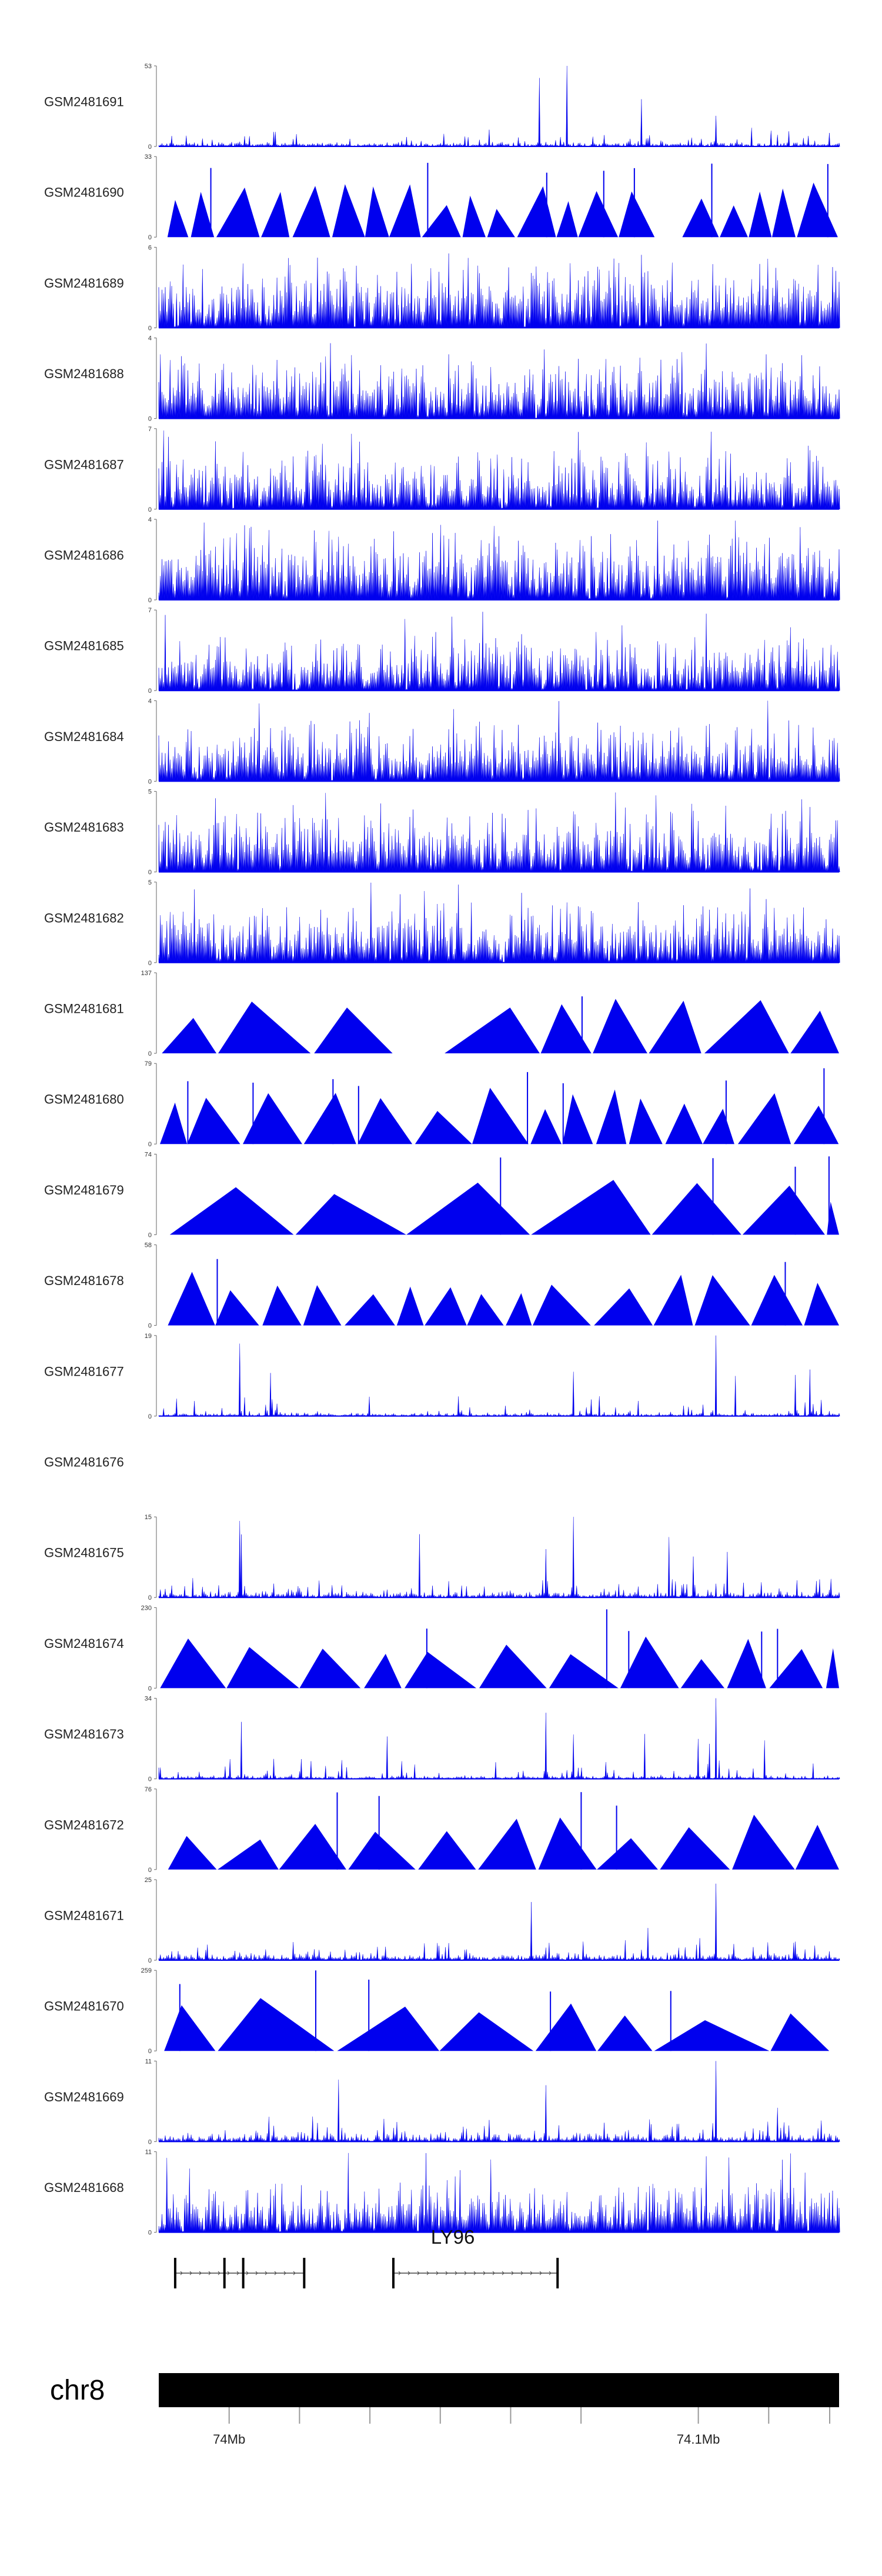 This screenshot has height=2576, width=882. What do you see at coordinates (150, 247) in the screenshot?
I see `y-max-label: 6` at bounding box center [150, 247].